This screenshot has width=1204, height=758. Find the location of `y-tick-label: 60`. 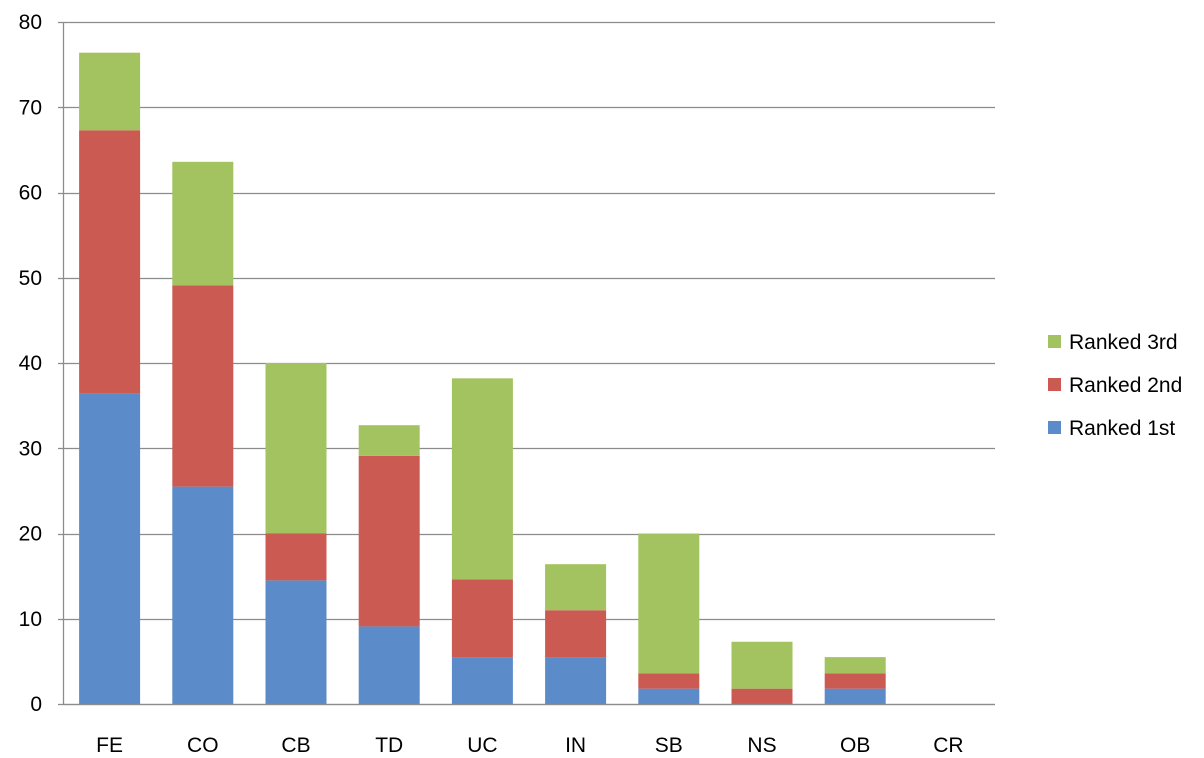

y-tick-label: 60 is located at coordinates (30, 193).